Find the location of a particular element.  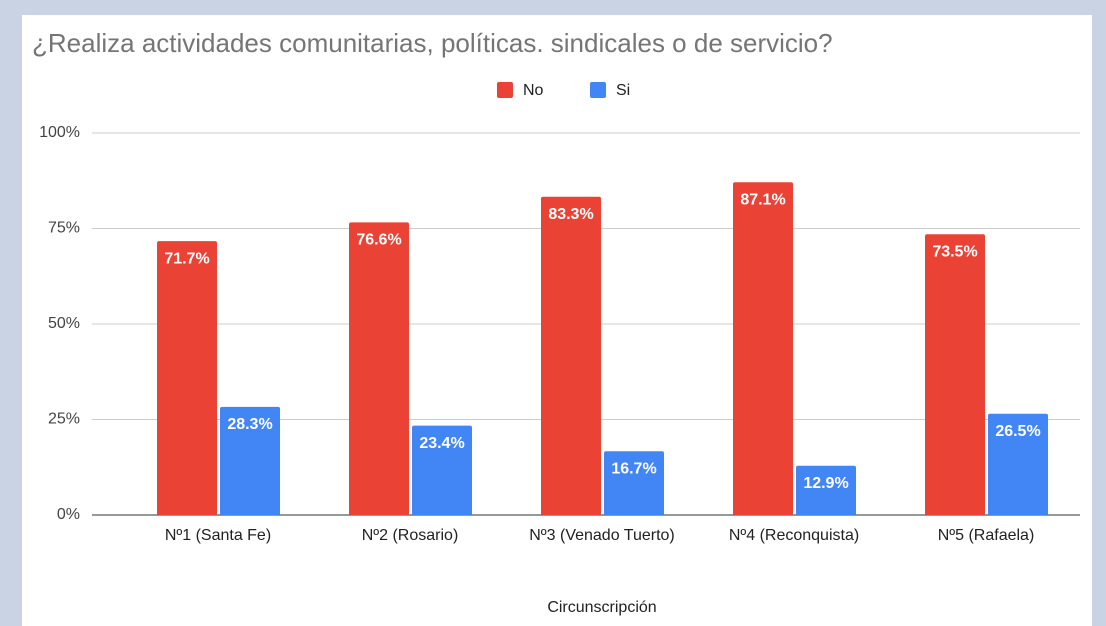

y-tick-label: 50% is located at coordinates (64, 323).